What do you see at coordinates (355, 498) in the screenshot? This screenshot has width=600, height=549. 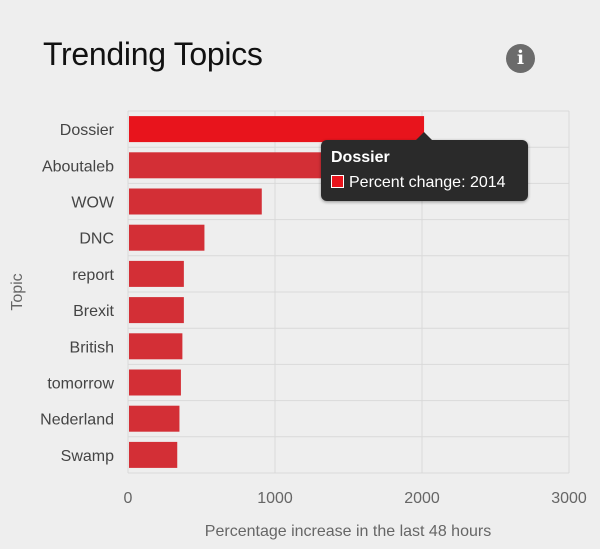 I see `x-axis-ticks: 0 1000 2000 3000` at bounding box center [355, 498].